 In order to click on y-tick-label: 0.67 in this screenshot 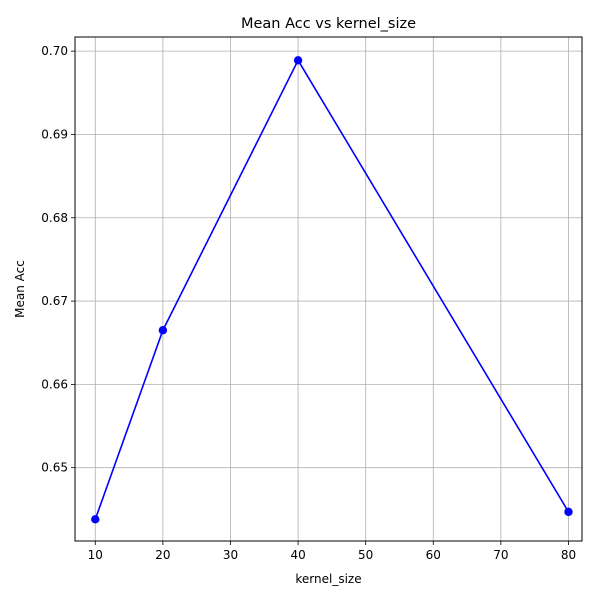, I will do `click(54, 301)`.